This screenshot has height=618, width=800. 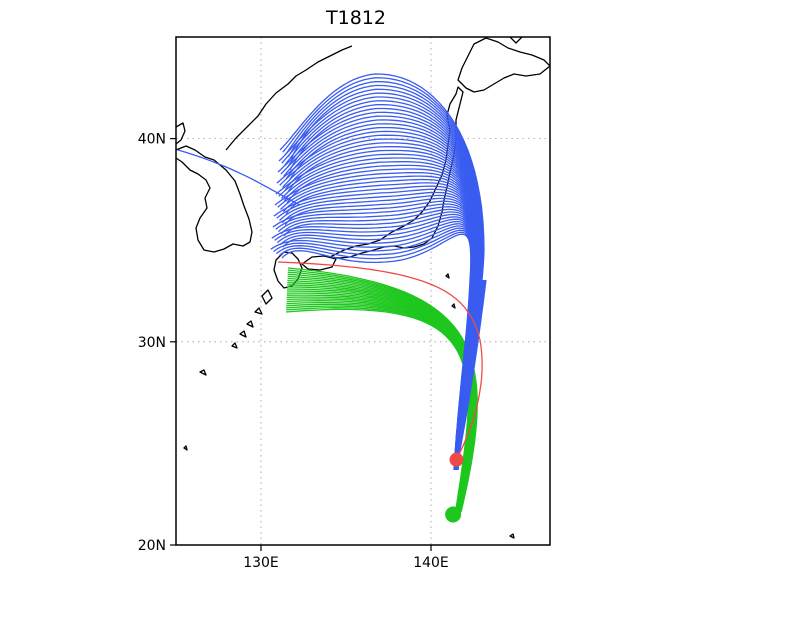 I want to click on best-track-line, so click(x=380, y=361).